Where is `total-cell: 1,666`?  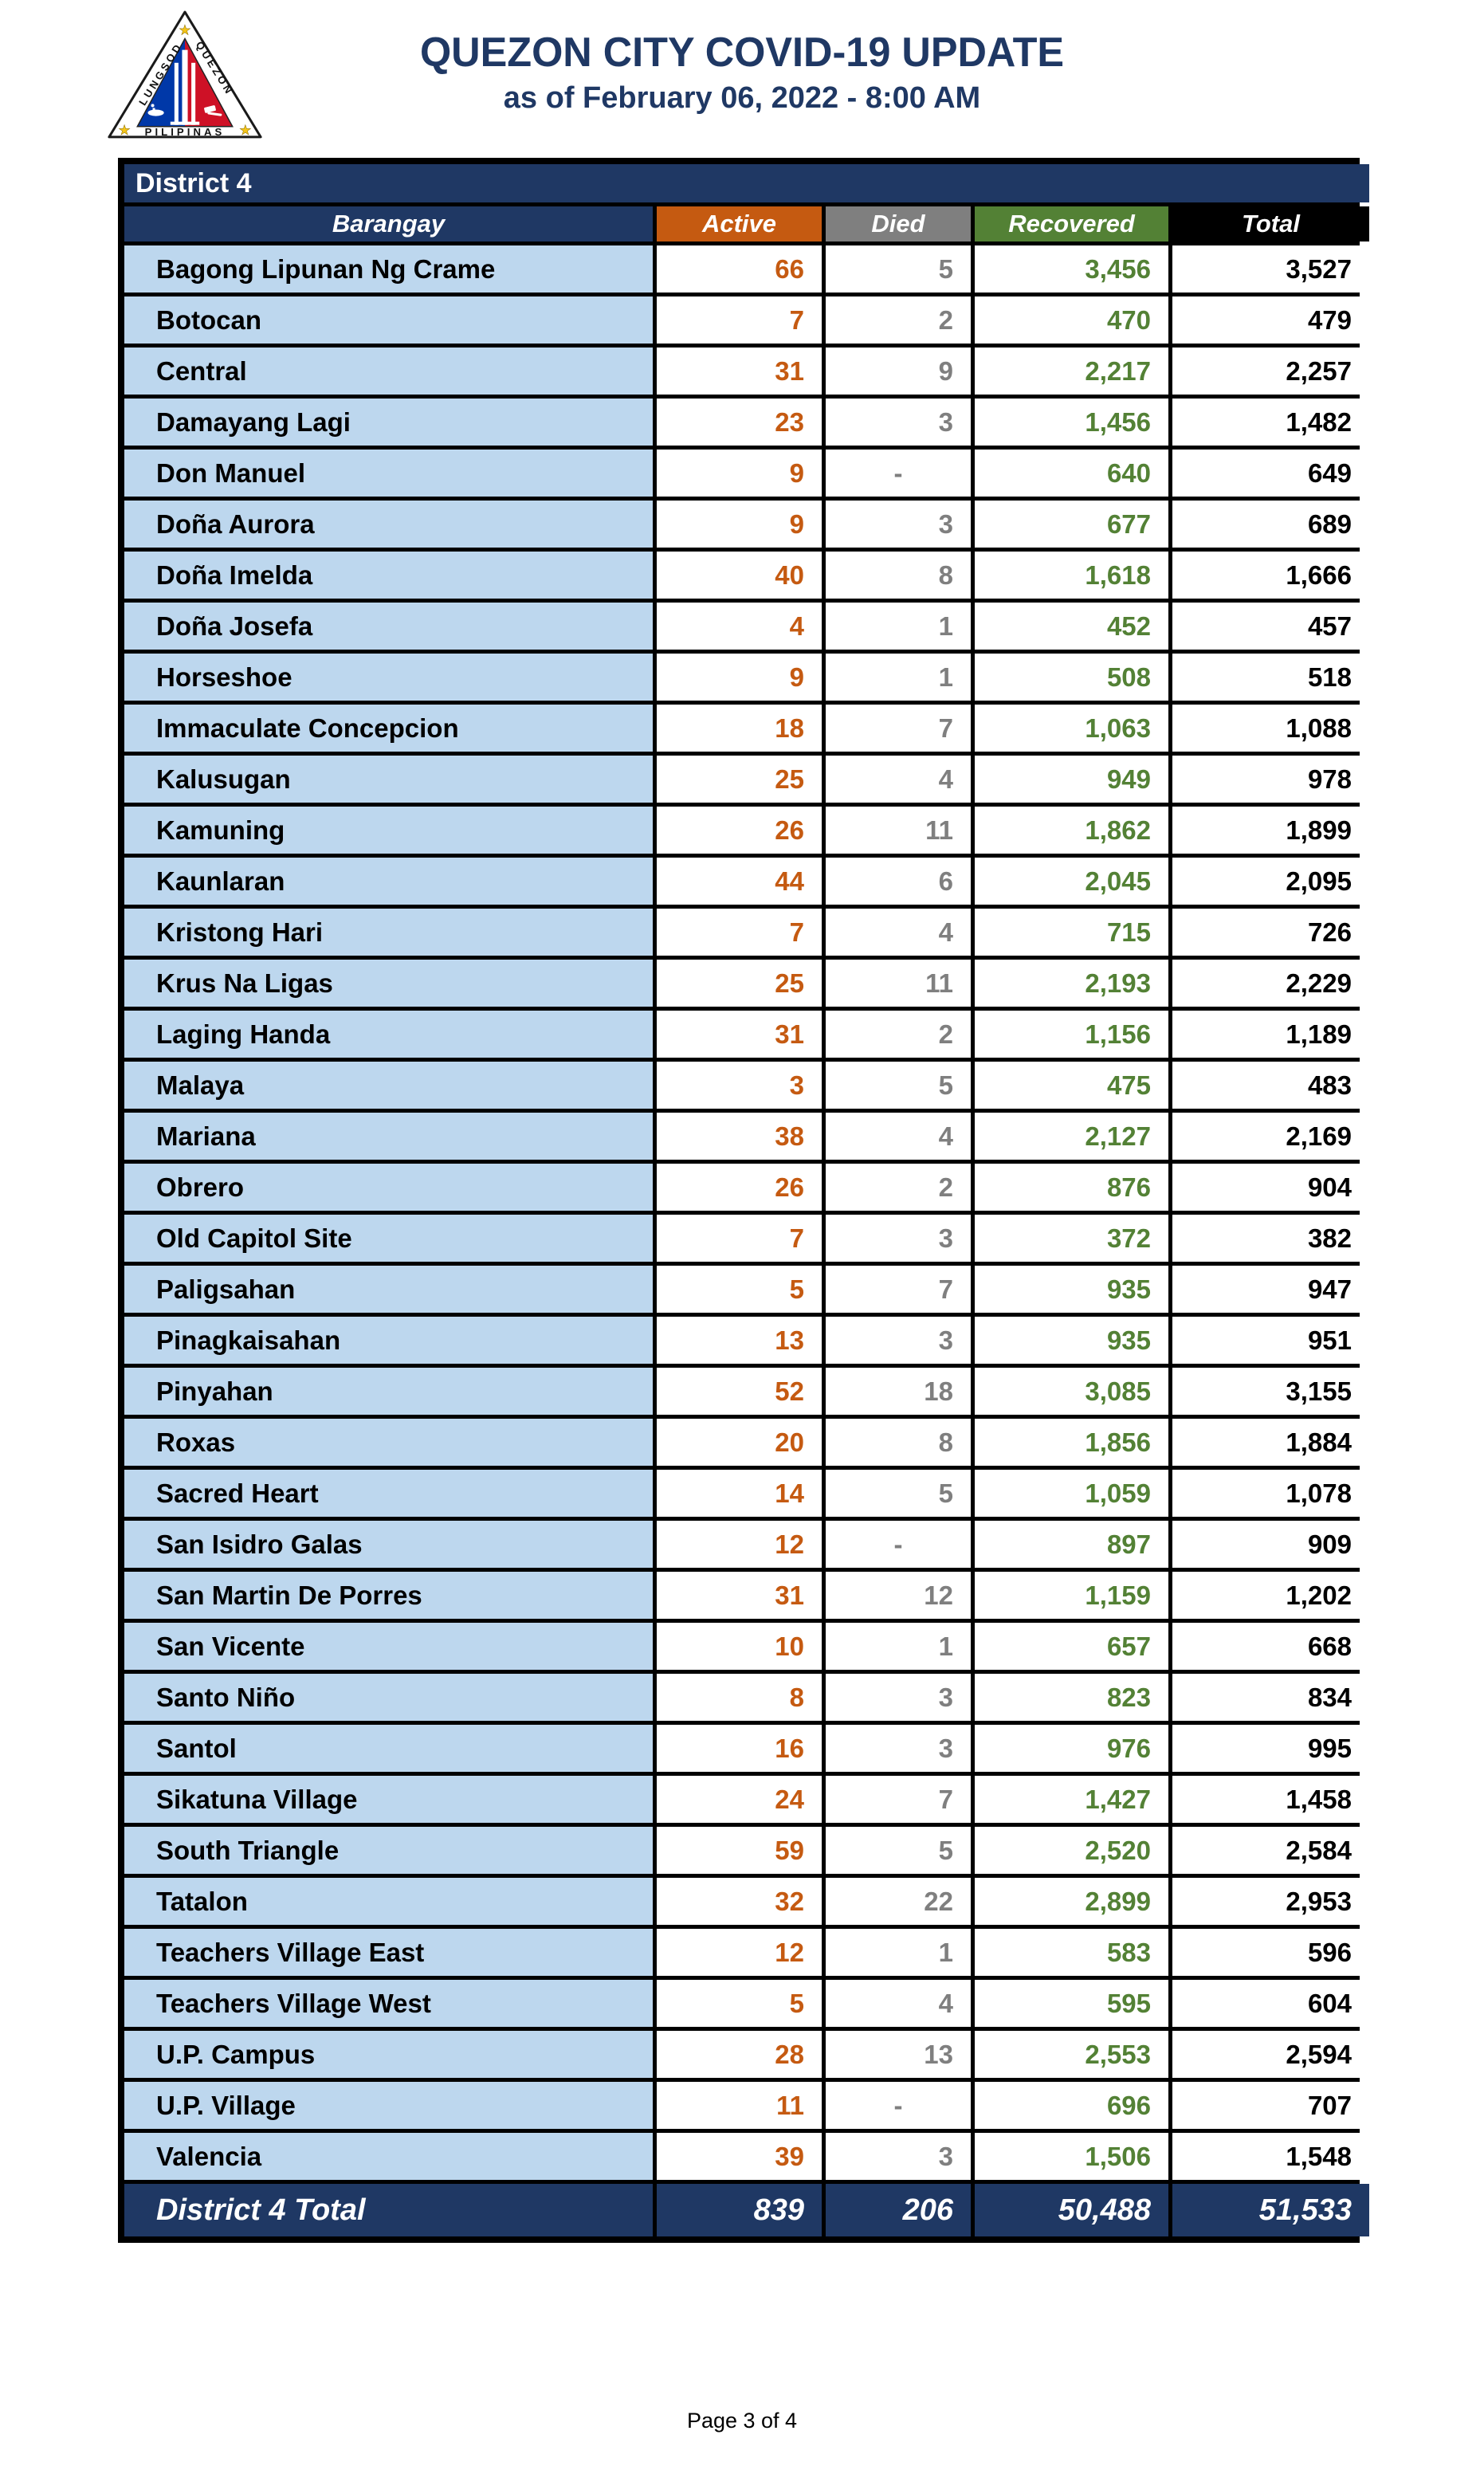
total-cell: 1,666 is located at coordinates (1270, 576).